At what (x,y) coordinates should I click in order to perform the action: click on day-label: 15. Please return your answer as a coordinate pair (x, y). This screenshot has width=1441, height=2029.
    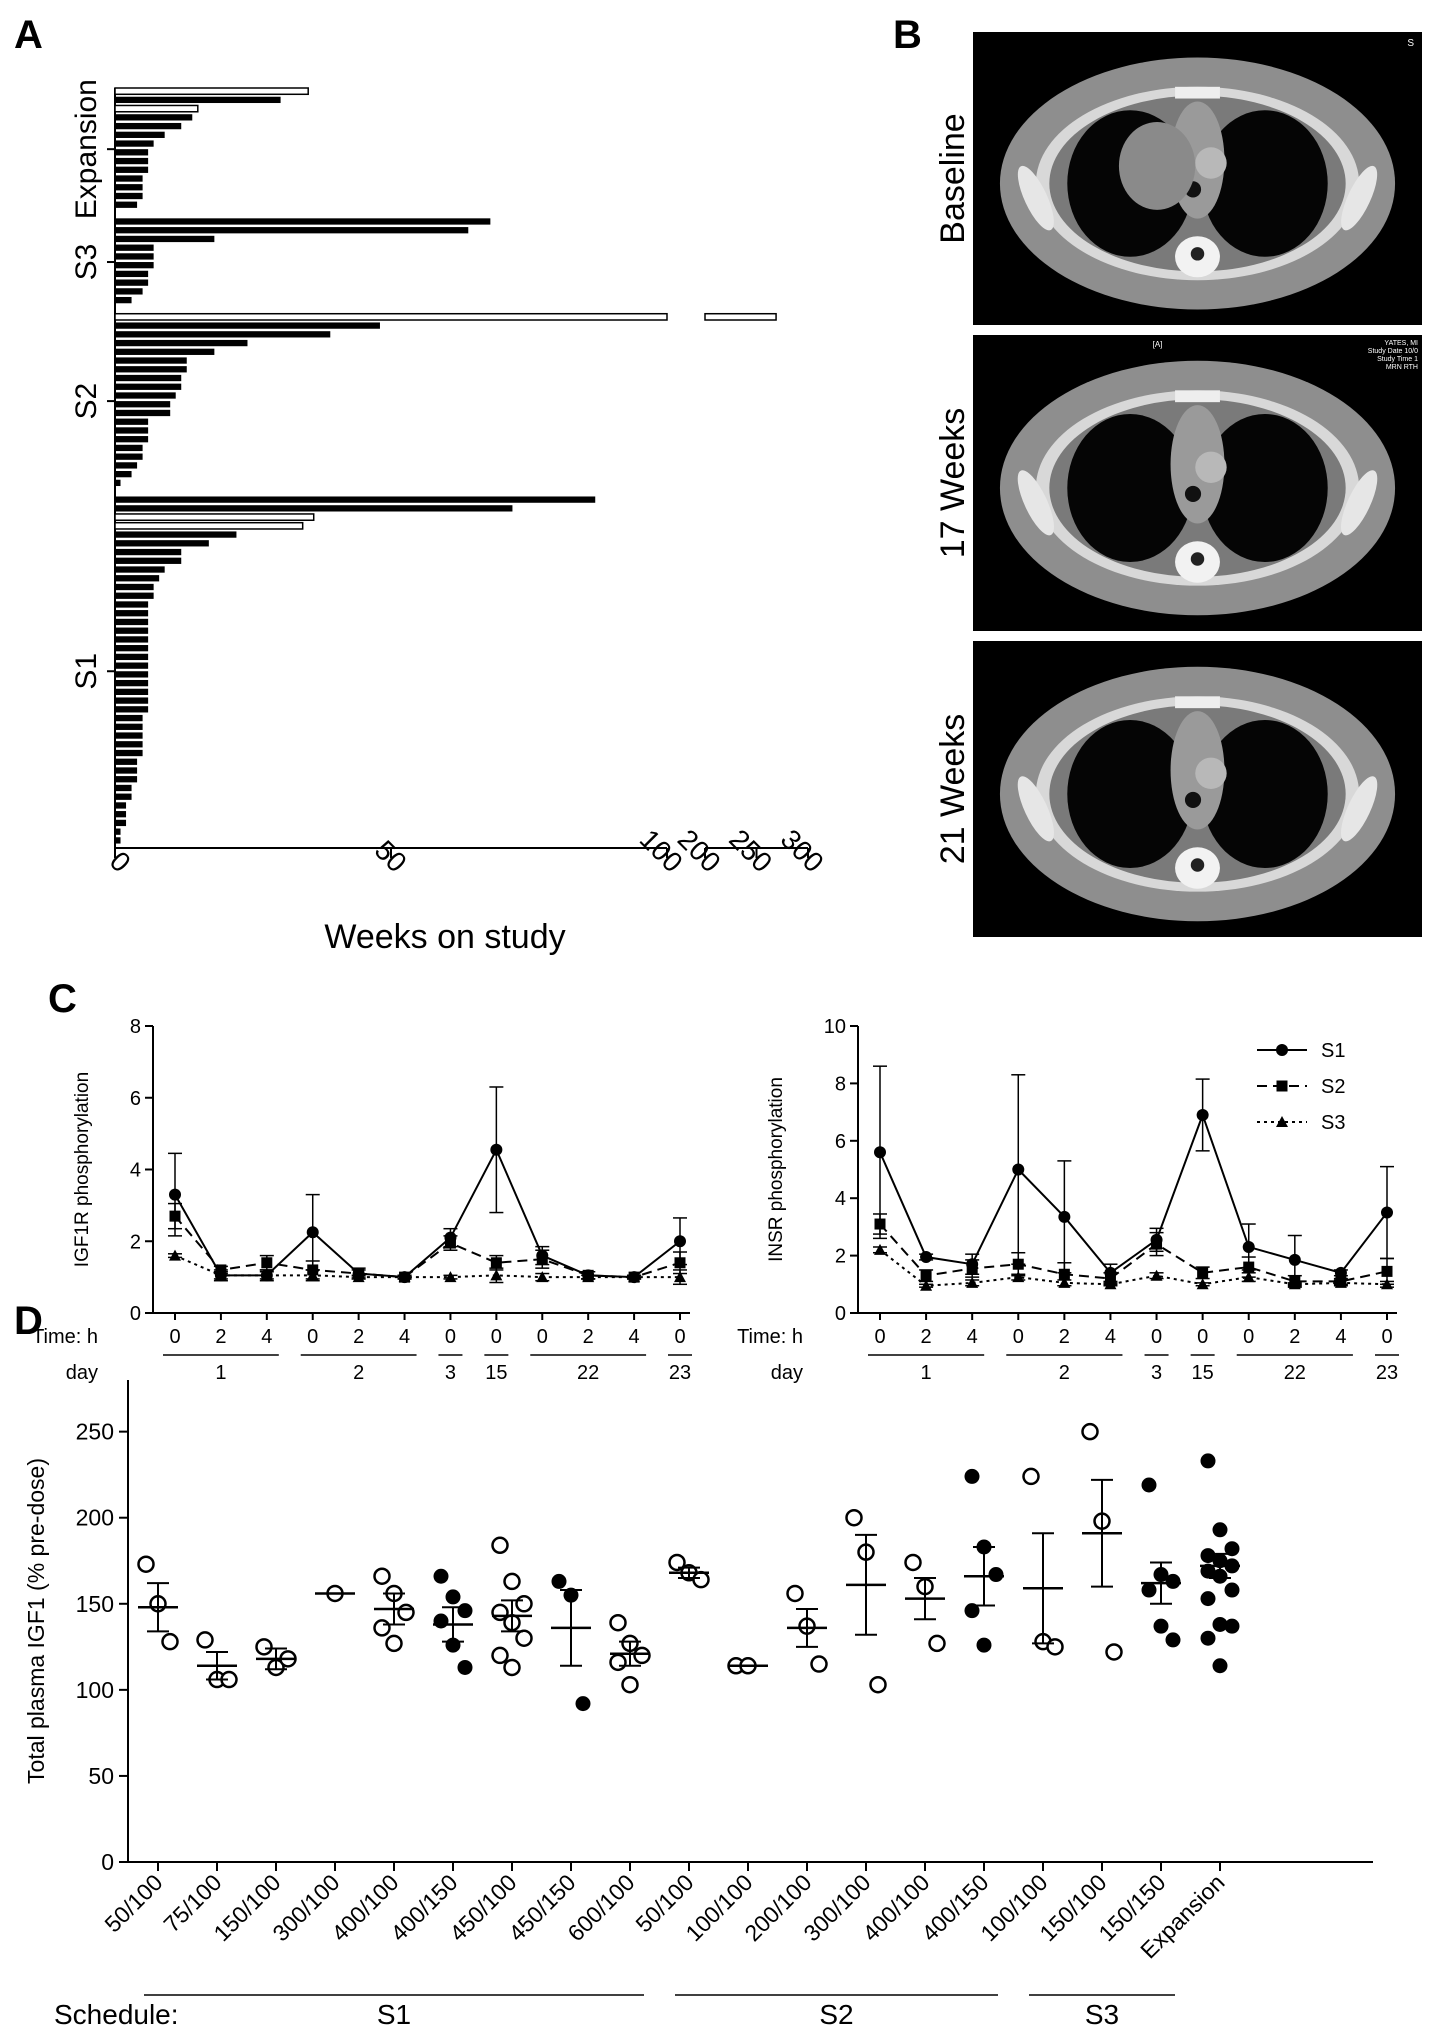
    Looking at the image, I should click on (496, 1373).